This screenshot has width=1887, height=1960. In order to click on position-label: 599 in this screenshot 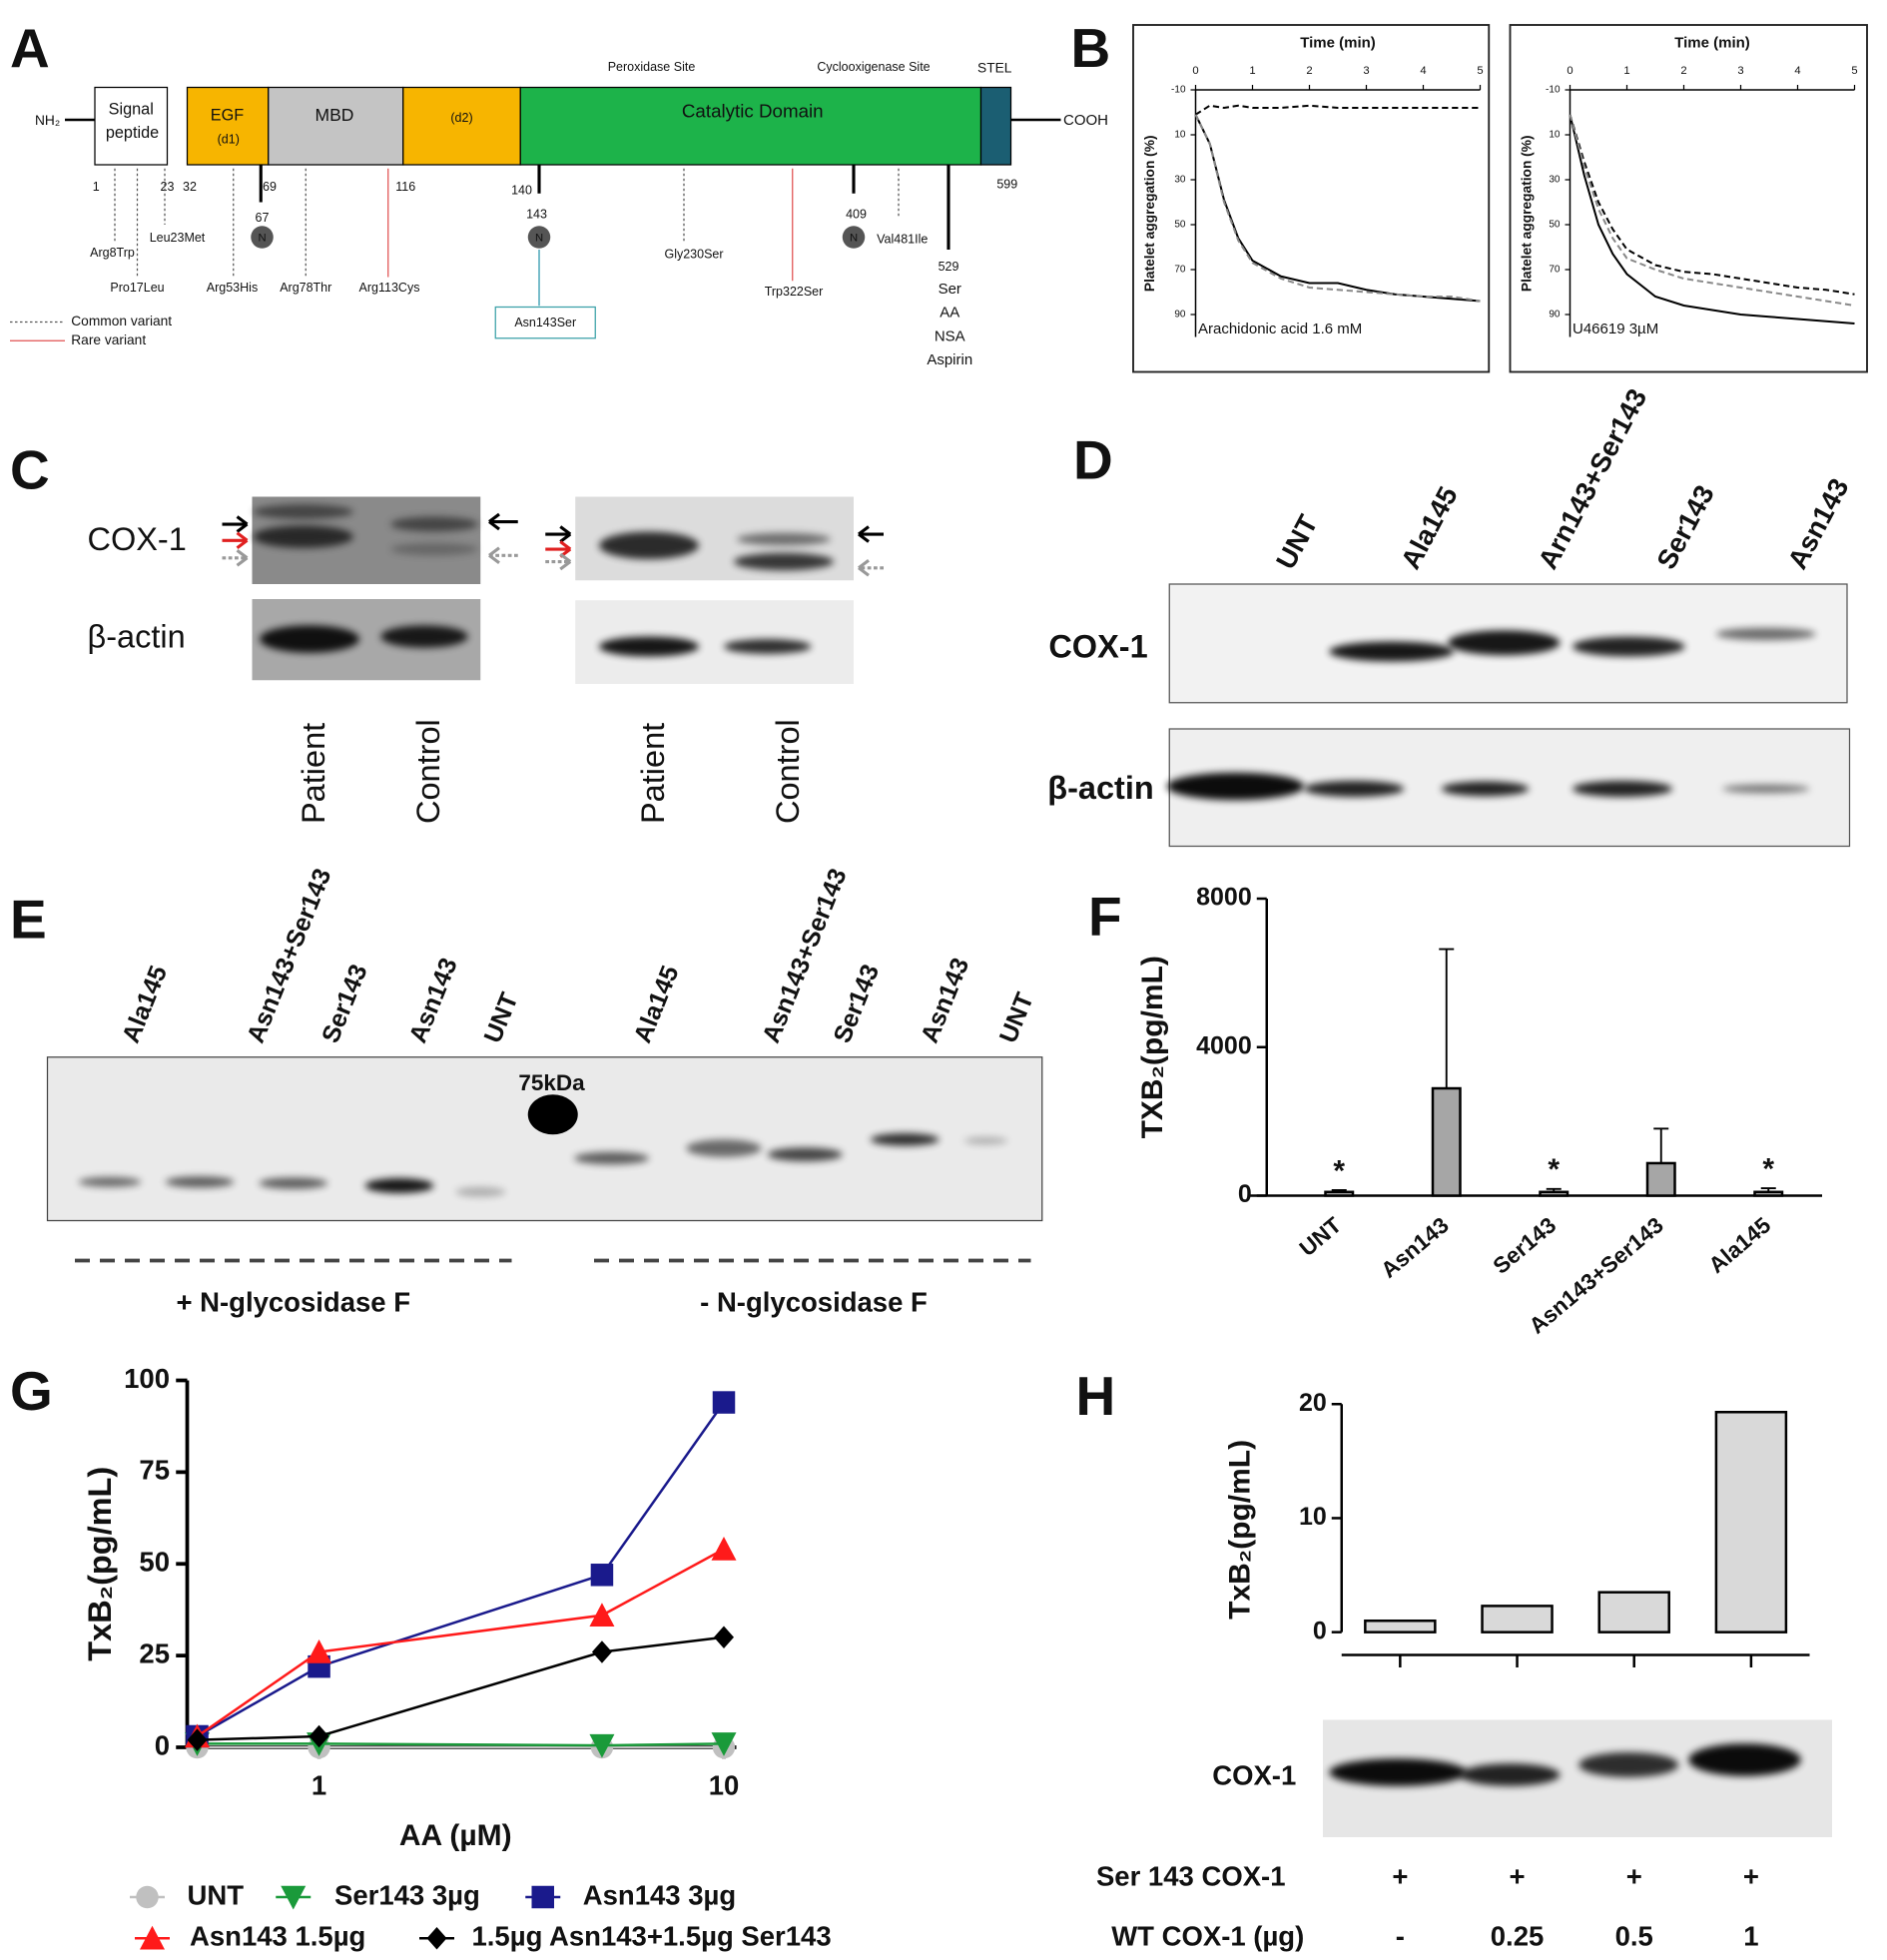, I will do `click(1006, 184)`.